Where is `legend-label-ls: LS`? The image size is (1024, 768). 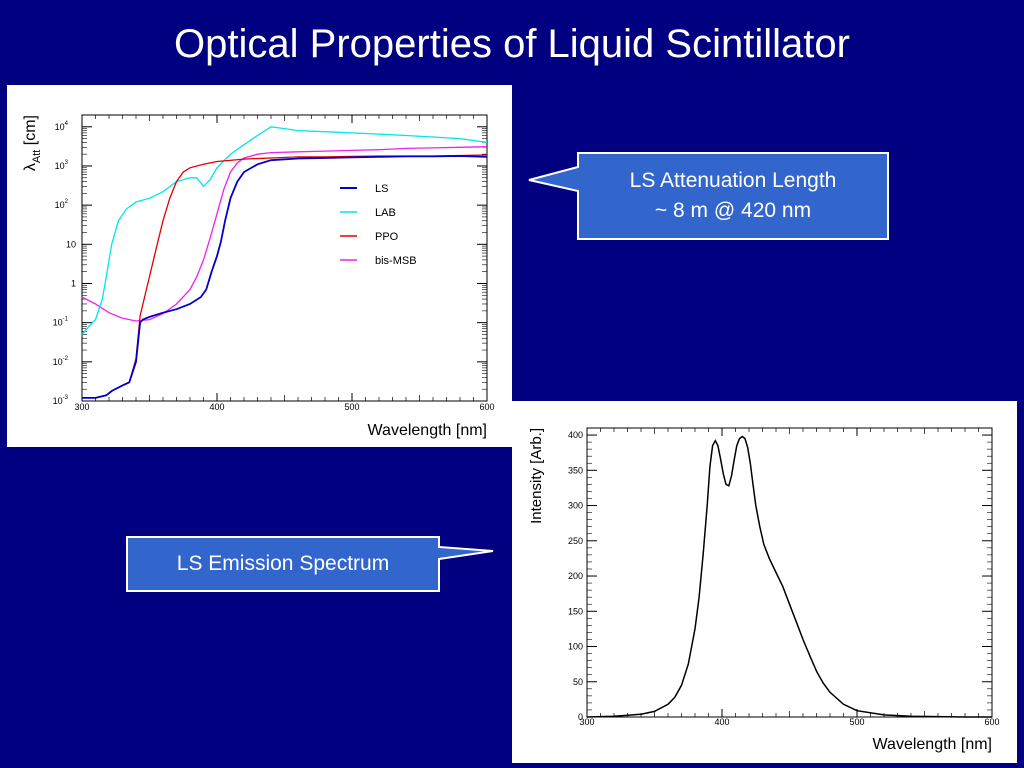
legend-label-ls: LS is located at coordinates (381, 189).